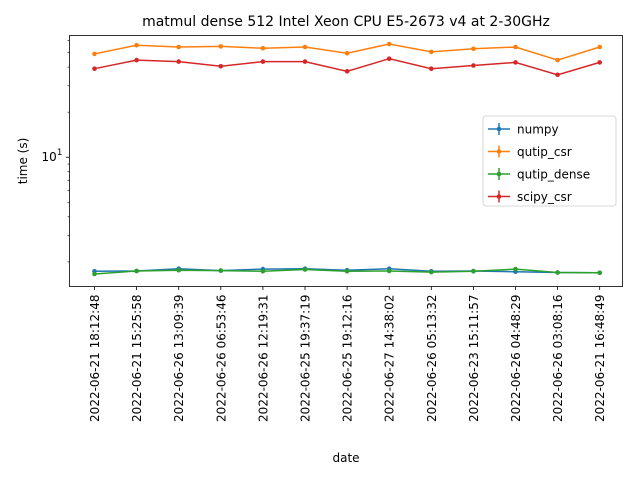 The image size is (640, 480). Describe the element at coordinates (23, 161) in the screenshot. I see `y-axis-label: time (s)` at that location.